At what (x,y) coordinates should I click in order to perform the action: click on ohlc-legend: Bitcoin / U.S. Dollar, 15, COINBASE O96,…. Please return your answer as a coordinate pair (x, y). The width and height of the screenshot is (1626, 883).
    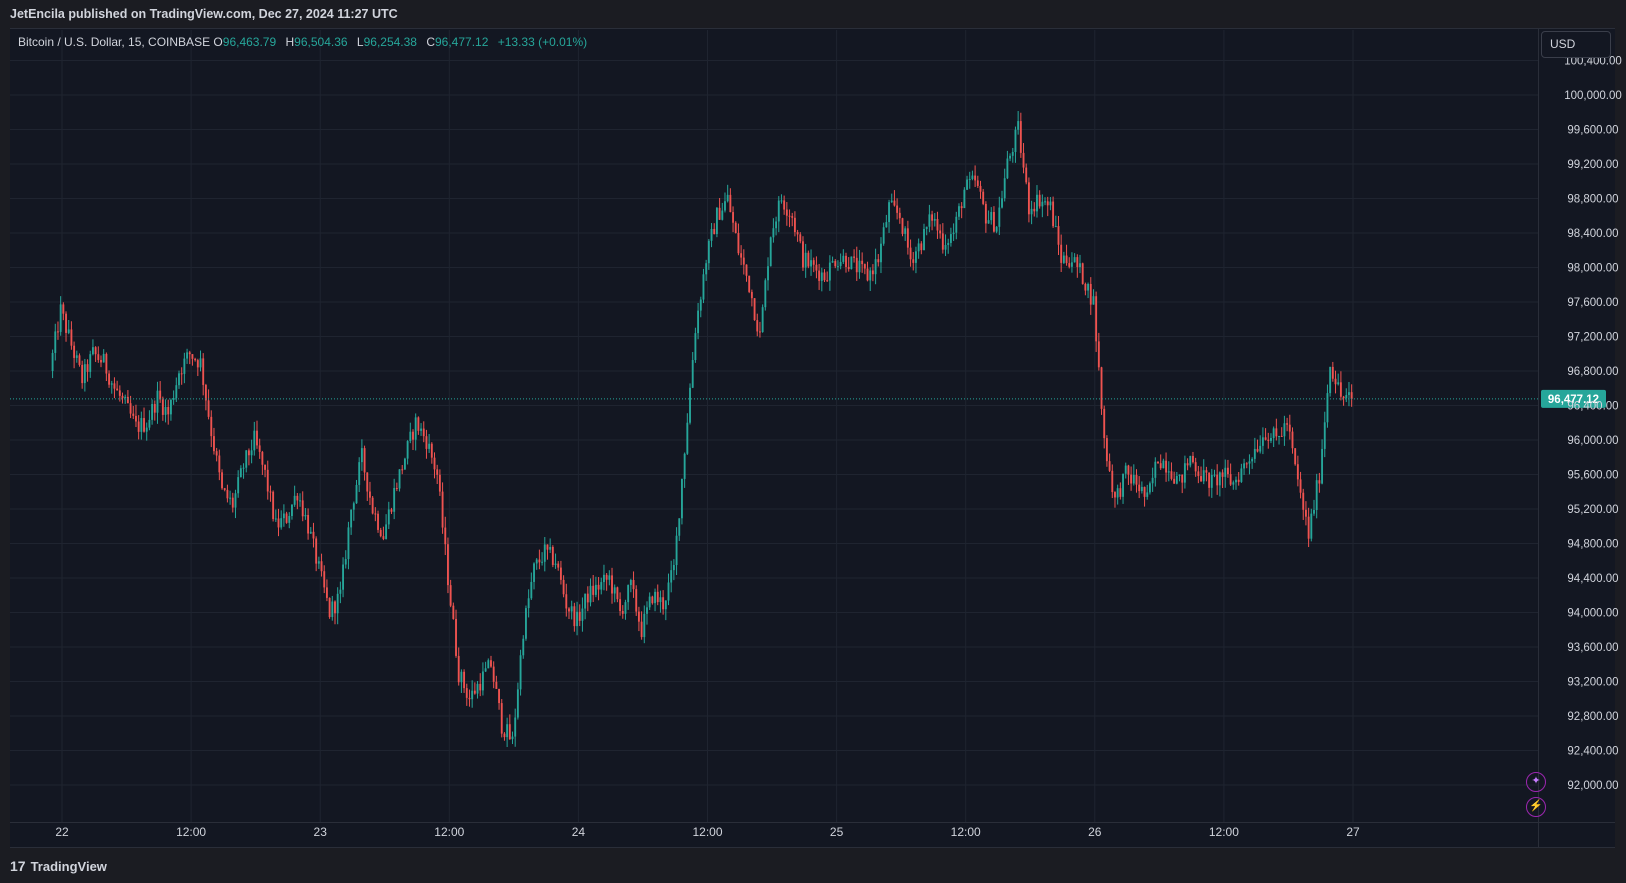
    Looking at the image, I should click on (305, 42).